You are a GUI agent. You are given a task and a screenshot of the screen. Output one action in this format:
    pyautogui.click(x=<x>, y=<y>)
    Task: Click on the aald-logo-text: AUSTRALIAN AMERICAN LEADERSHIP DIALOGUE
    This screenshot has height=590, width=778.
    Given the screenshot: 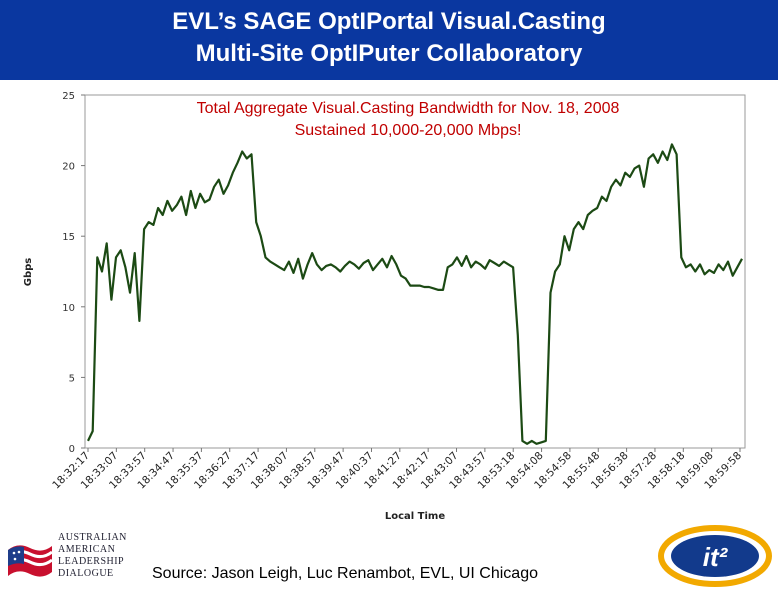 What is the action you would take?
    pyautogui.click(x=92, y=556)
    